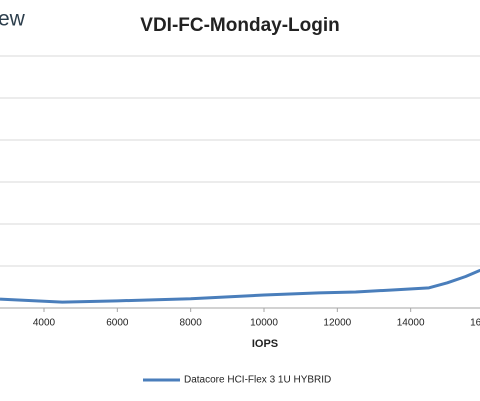 This screenshot has width=480, height=401. I want to click on legend-label: Datacore HCI-Flex 3 1U HYBRID, so click(257, 380).